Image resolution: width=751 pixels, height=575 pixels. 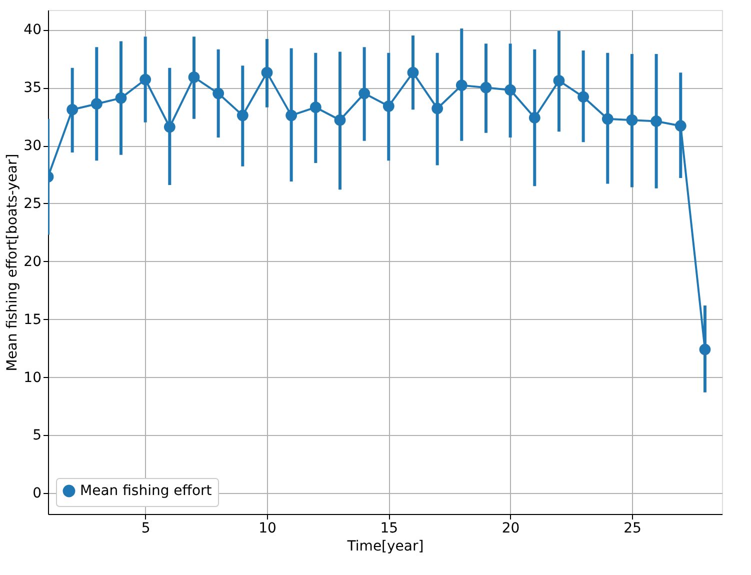 I want to click on y-tick-label: 0, so click(x=37, y=494).